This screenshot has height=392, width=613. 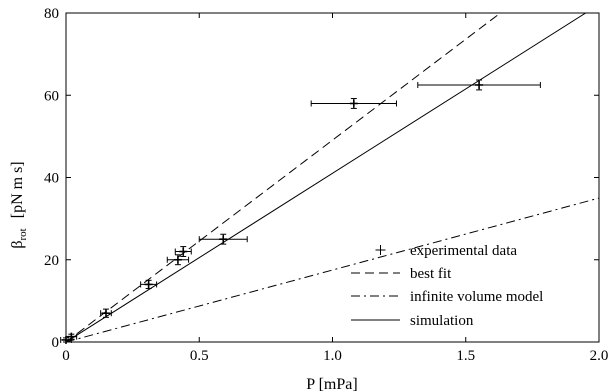 What do you see at coordinates (332, 356) in the screenshot?
I see `x-tick-label: 1.0` at bounding box center [332, 356].